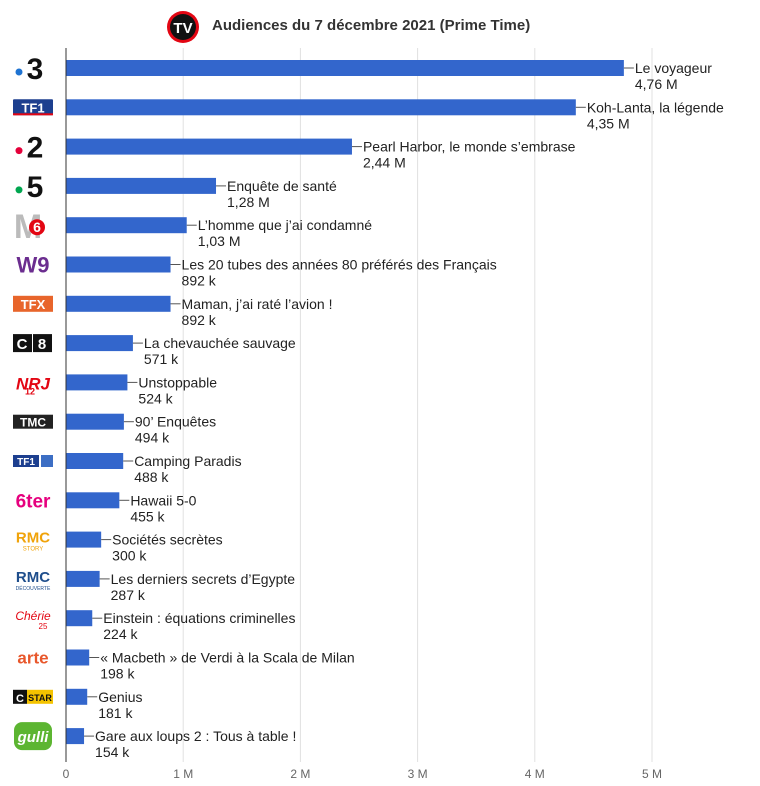  What do you see at coordinates (167, 540) in the screenshot?
I see `bar-program-label: Sociétés secrètes` at bounding box center [167, 540].